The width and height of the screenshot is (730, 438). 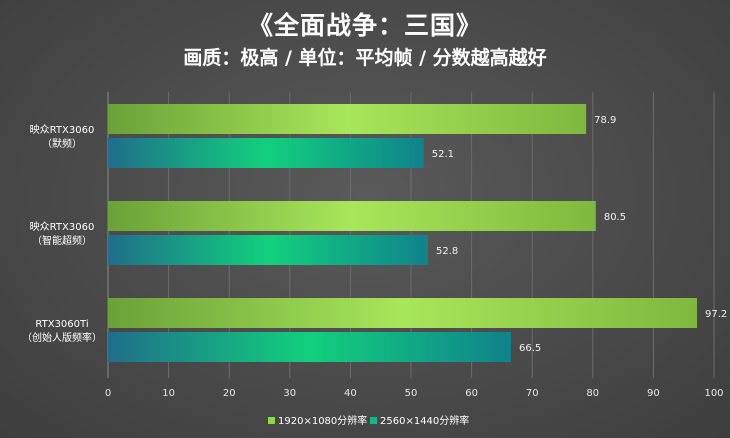 I want to click on x-tick-label: 60, so click(x=471, y=393).